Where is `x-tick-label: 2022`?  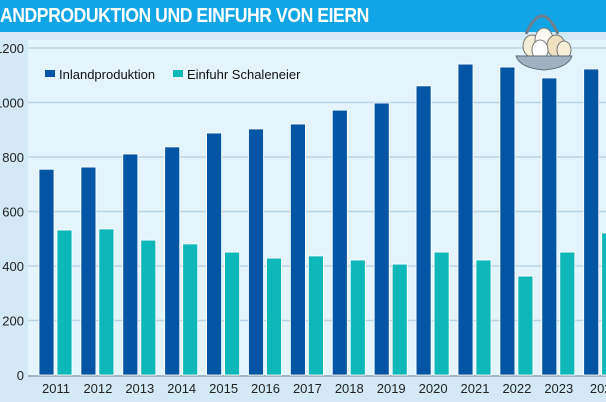
x-tick-label: 2022 is located at coordinates (516, 388).